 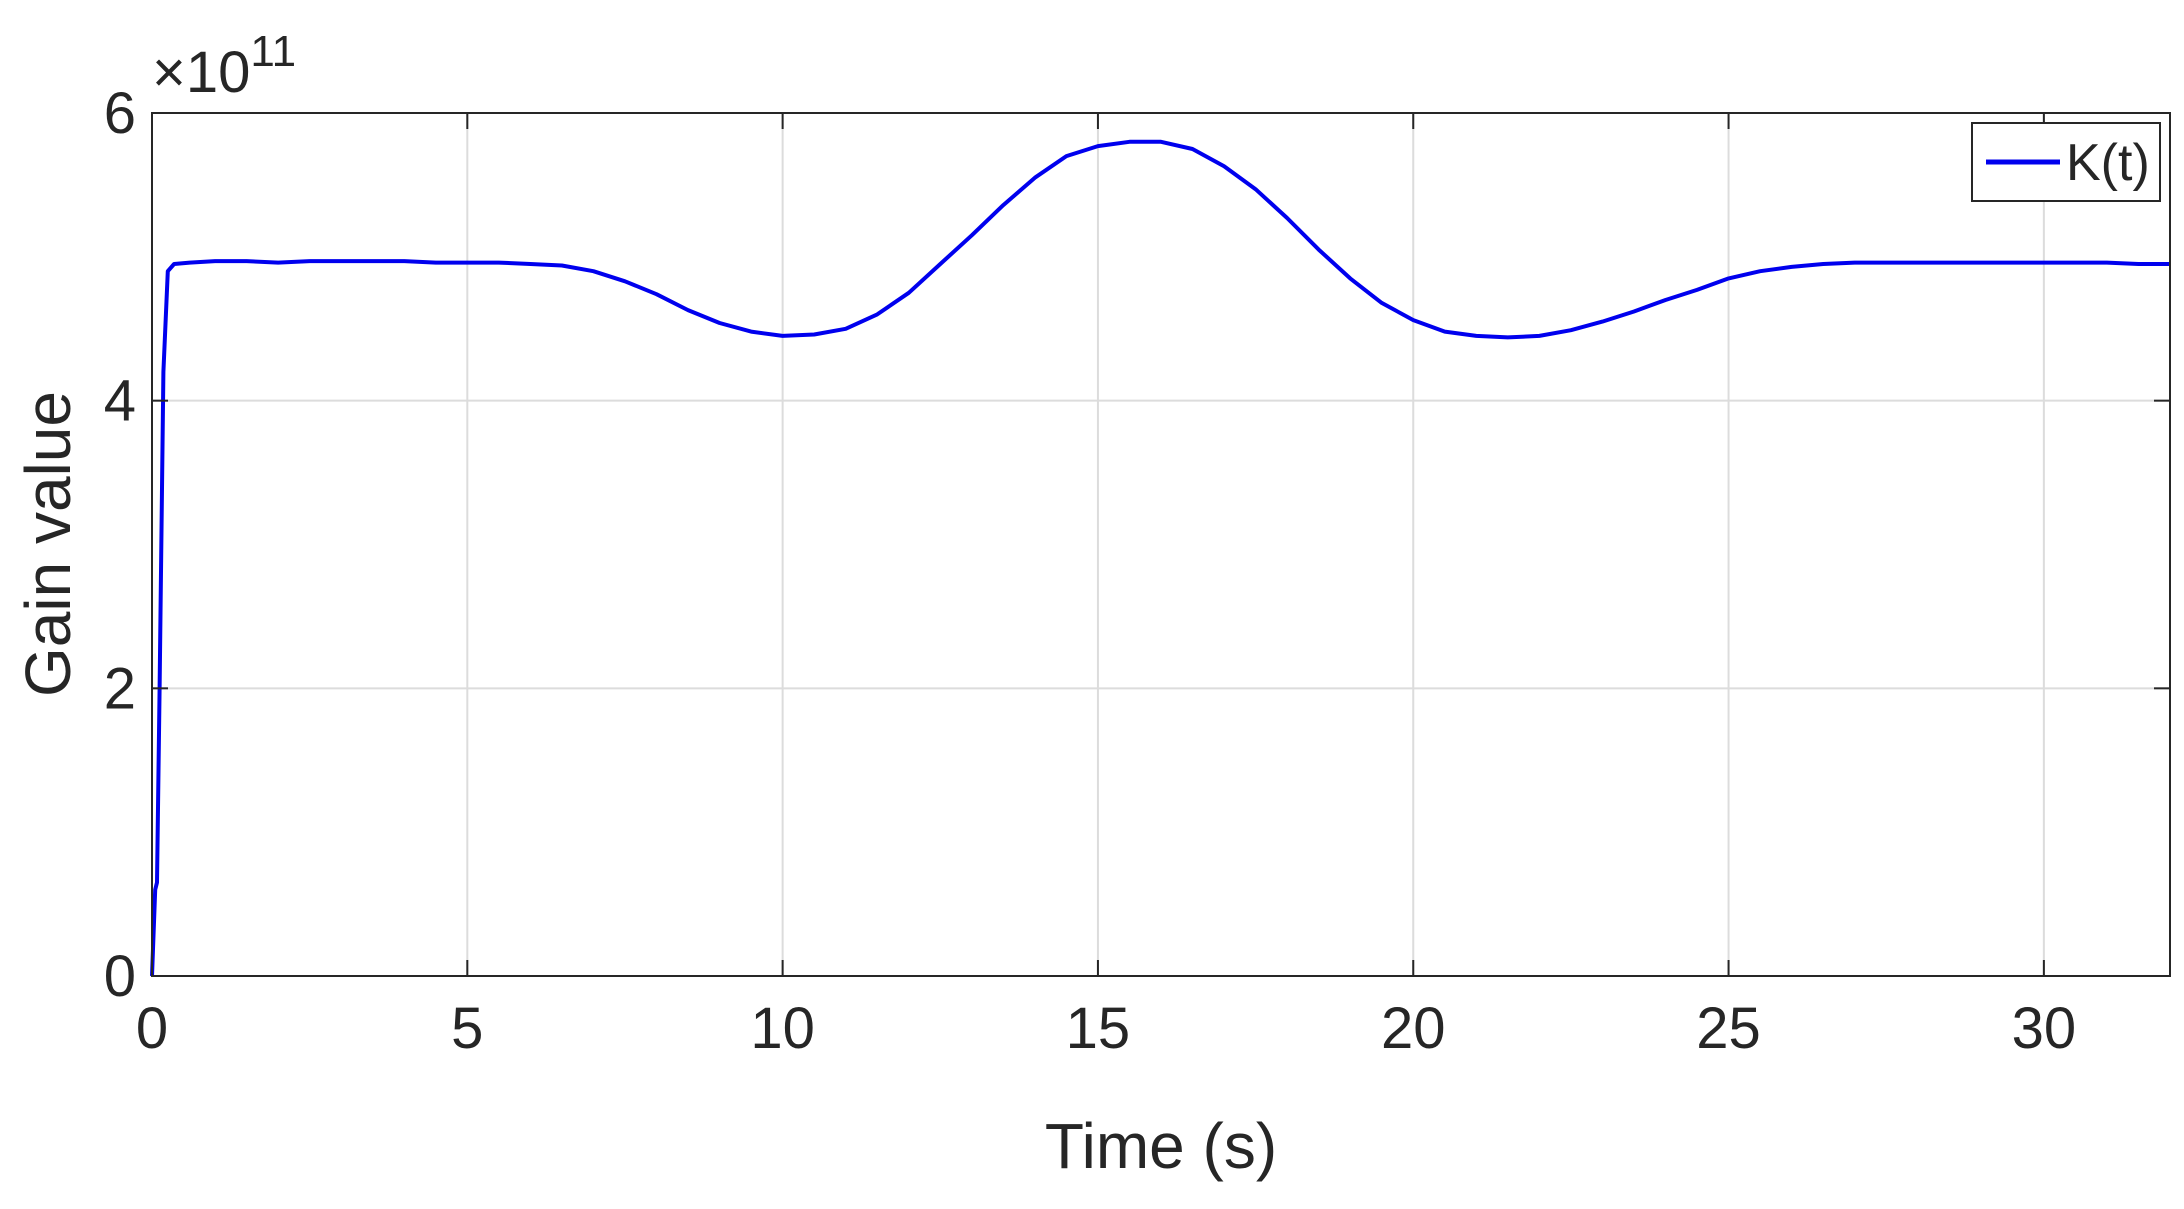 What do you see at coordinates (120, 976) in the screenshot?
I see `y-tick-label: 0` at bounding box center [120, 976].